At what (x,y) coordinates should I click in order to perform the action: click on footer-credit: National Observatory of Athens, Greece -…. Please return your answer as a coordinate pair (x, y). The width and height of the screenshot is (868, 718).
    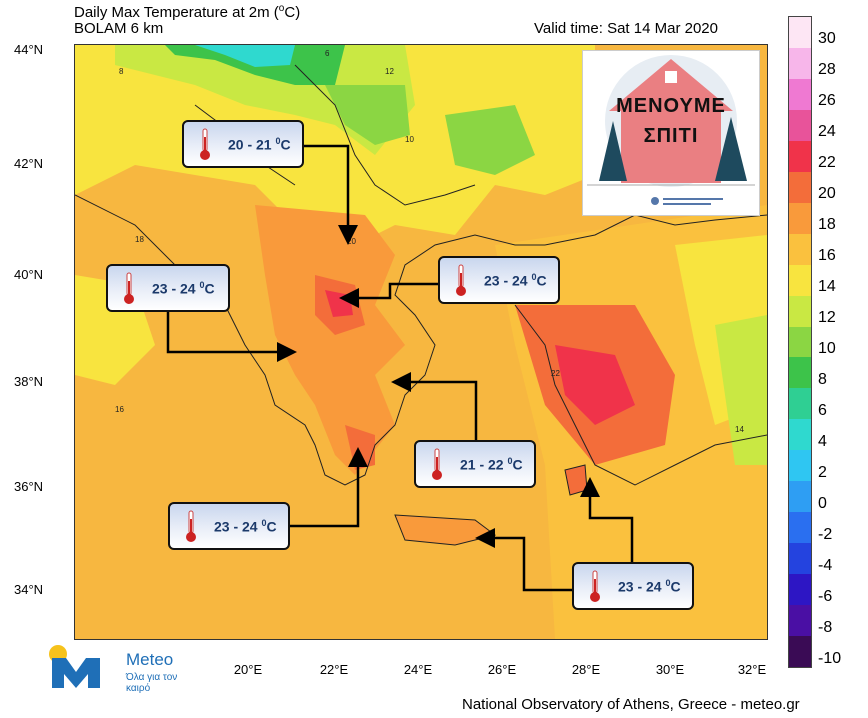
    Looking at the image, I should click on (631, 704).